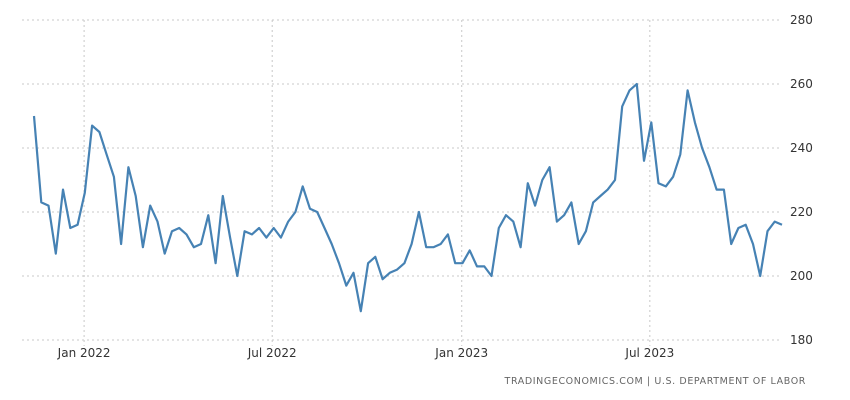 Image resolution: width=850 pixels, height=400 pixels. Describe the element at coordinates (461, 353) in the screenshot. I see `x-tick-label: Jan 2023` at that location.